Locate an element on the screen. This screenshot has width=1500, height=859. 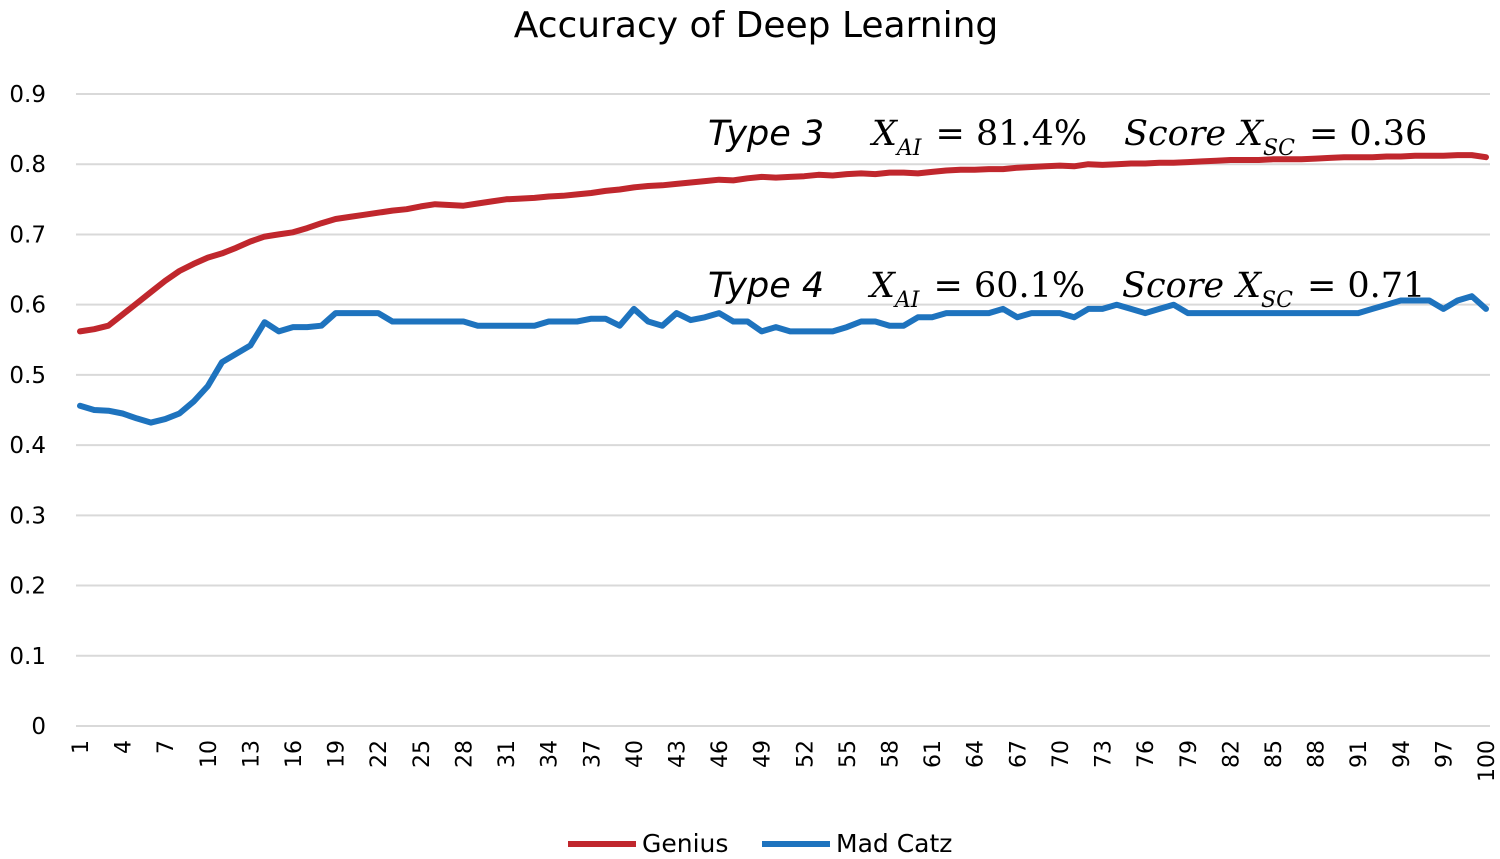
annotation-type-3-label: Type 3 is located at coordinates (766, 134).